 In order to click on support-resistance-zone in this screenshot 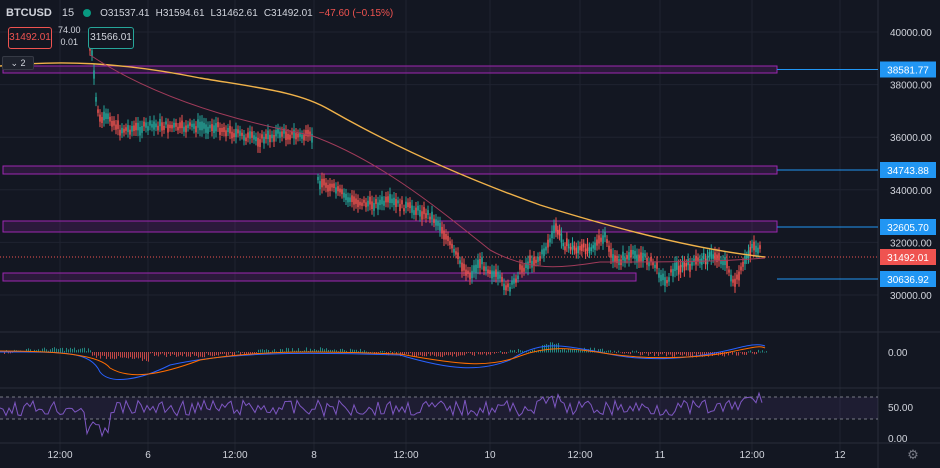, I will do `click(319, 277)`.